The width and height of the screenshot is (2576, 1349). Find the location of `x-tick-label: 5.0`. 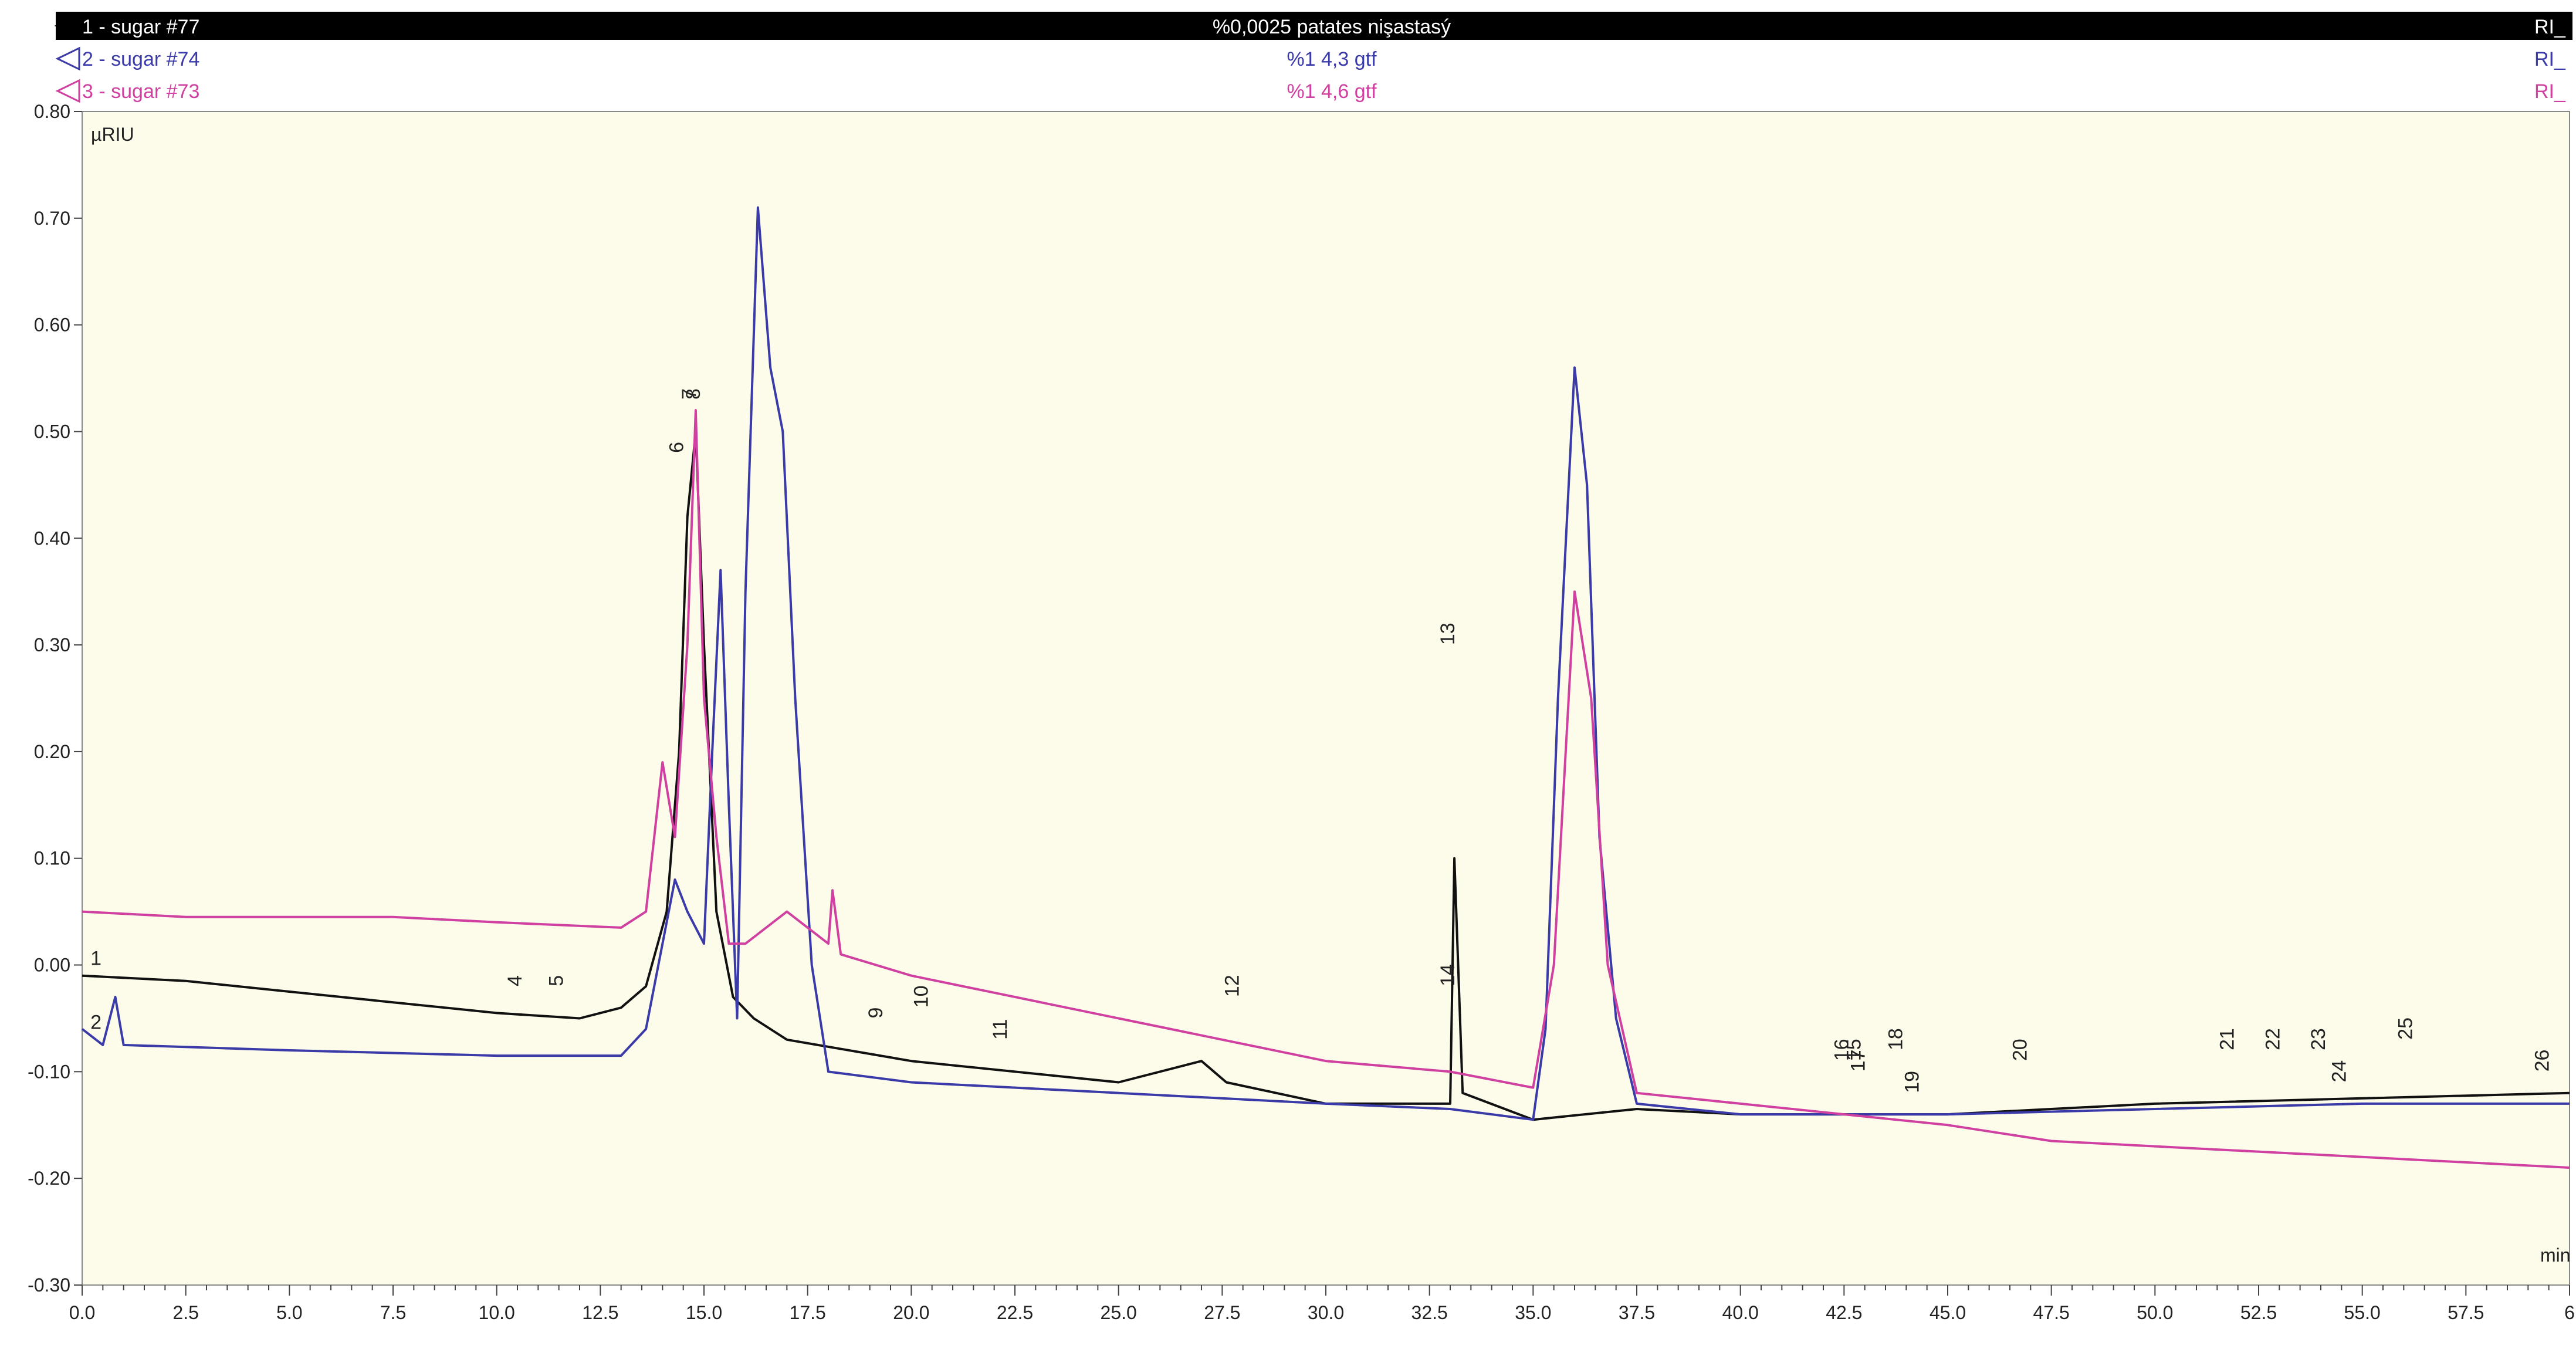

x-tick-label: 5.0 is located at coordinates (289, 1313).